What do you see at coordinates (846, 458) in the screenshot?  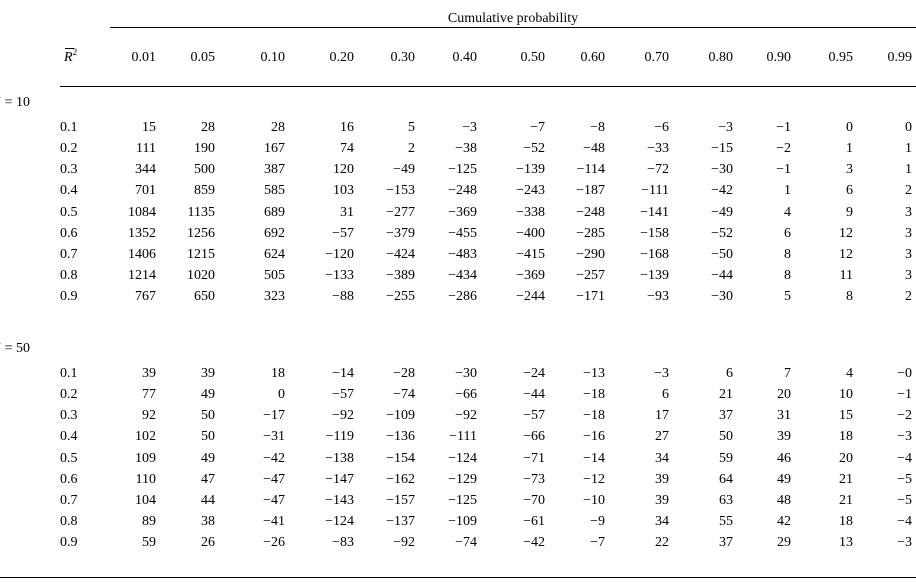 I see `table-cell: 20` at bounding box center [846, 458].